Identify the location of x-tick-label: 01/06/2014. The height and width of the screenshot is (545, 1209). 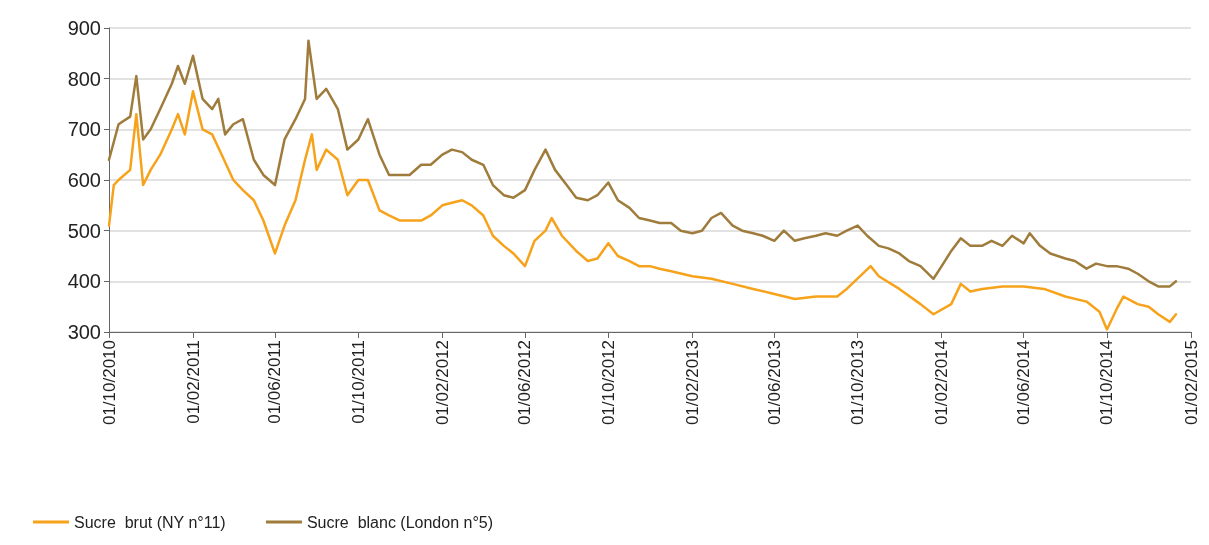
(1024, 383).